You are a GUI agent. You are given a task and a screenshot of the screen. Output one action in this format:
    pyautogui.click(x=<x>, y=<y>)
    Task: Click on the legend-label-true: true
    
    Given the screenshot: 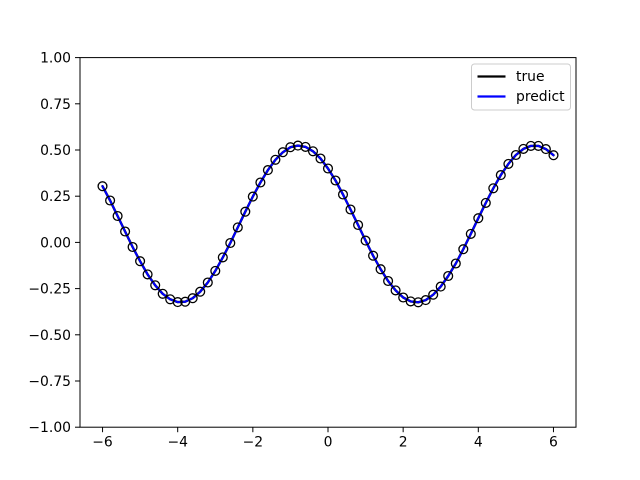 What is the action you would take?
    pyautogui.click(x=530, y=77)
    